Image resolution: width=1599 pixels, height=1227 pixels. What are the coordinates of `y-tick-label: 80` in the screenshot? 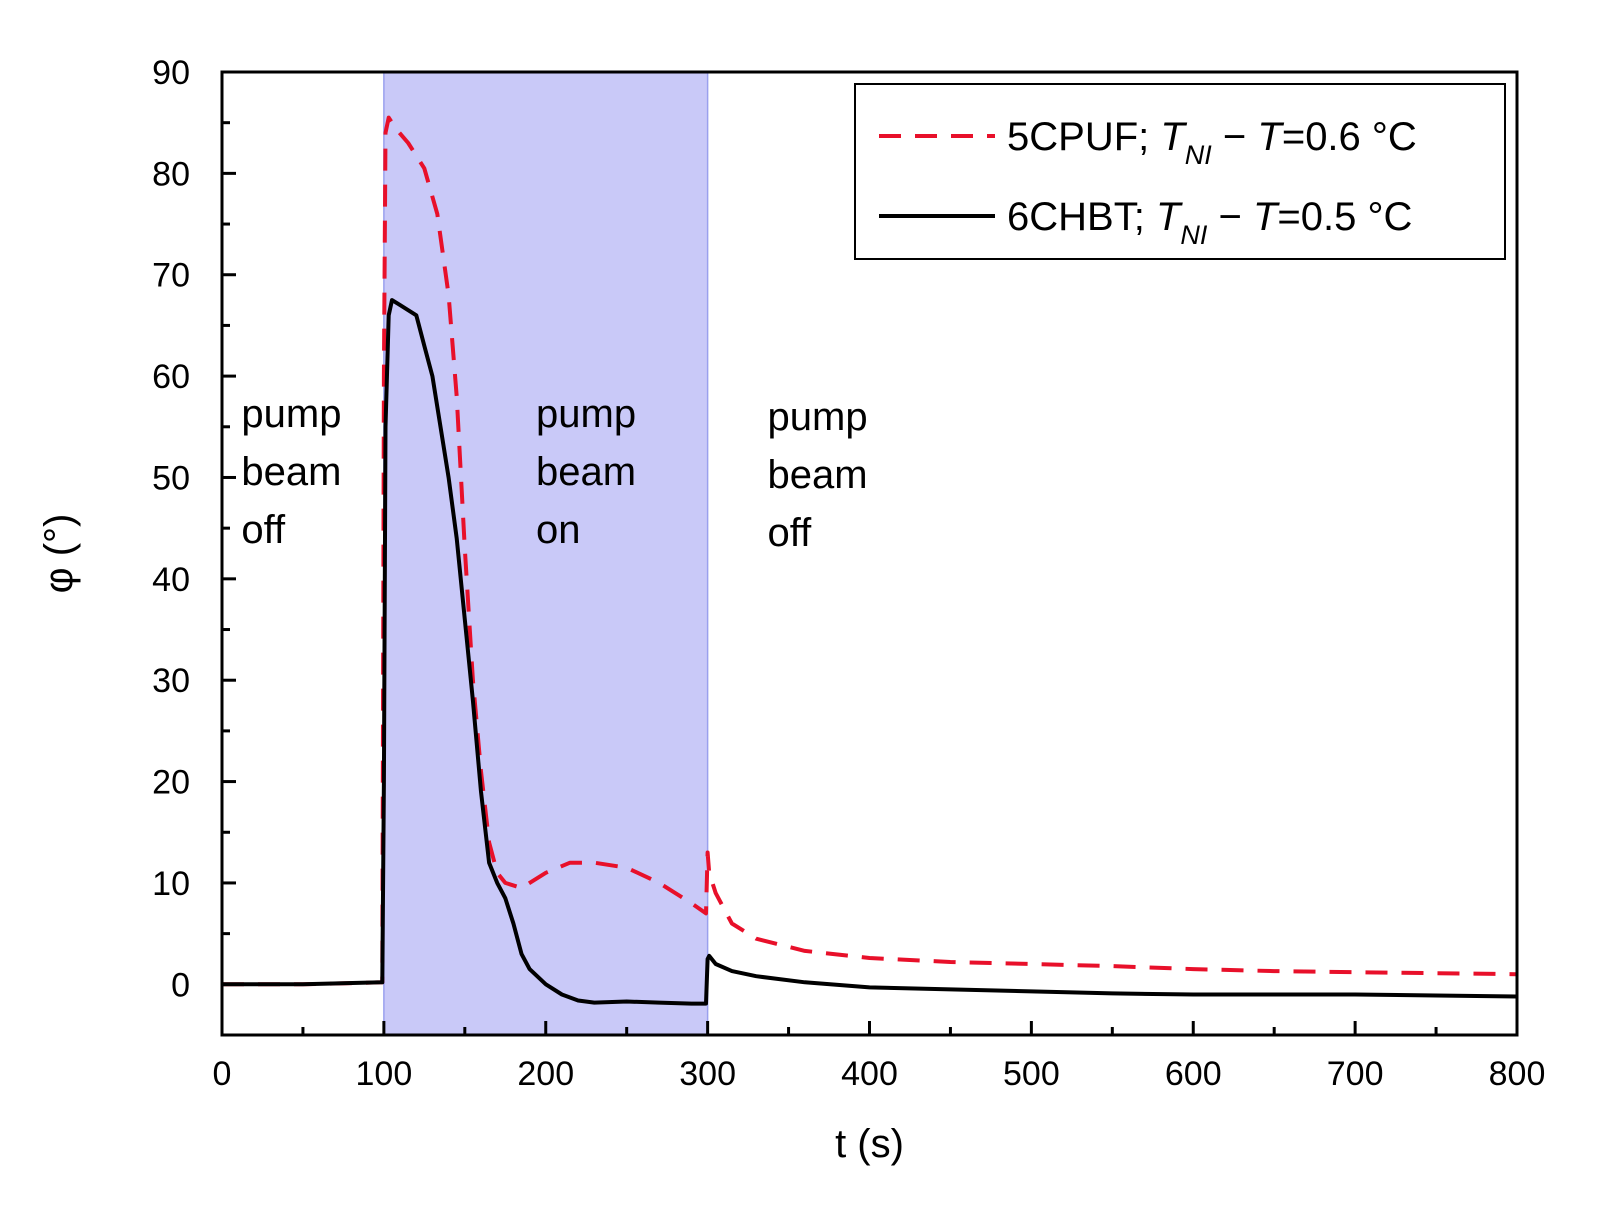 It's located at (171, 174).